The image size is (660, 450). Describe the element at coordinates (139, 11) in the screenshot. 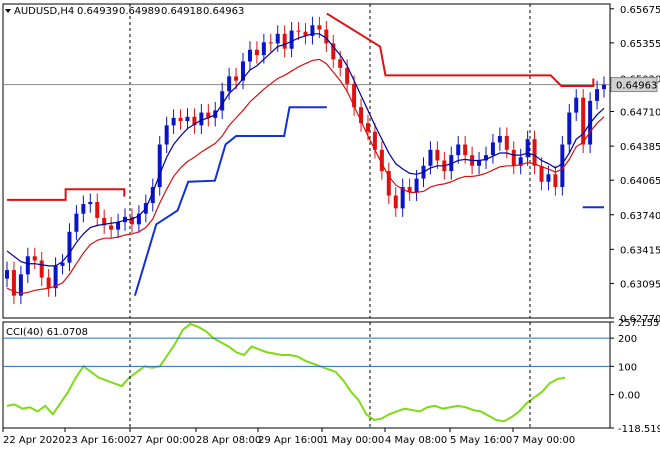

I see `ohlc-high: 0.64989` at that location.